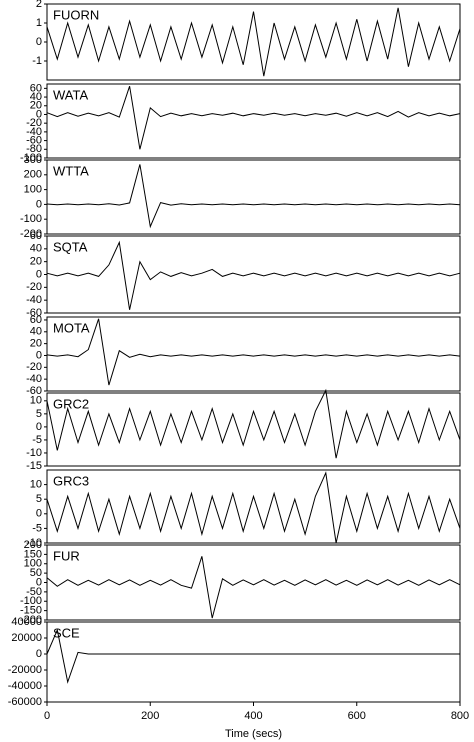 The height and width of the screenshot is (742, 474). What do you see at coordinates (70, 246) in the screenshot?
I see `panel-title: SQTA` at bounding box center [70, 246].